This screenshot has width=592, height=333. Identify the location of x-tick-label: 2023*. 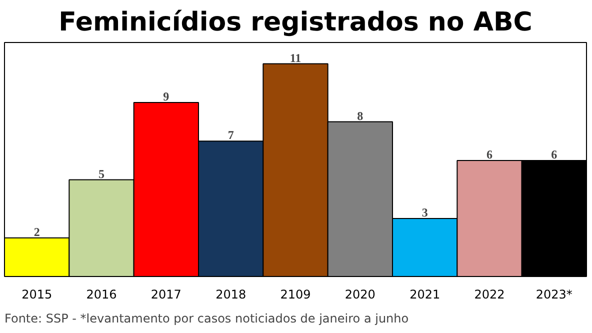
(554, 295).